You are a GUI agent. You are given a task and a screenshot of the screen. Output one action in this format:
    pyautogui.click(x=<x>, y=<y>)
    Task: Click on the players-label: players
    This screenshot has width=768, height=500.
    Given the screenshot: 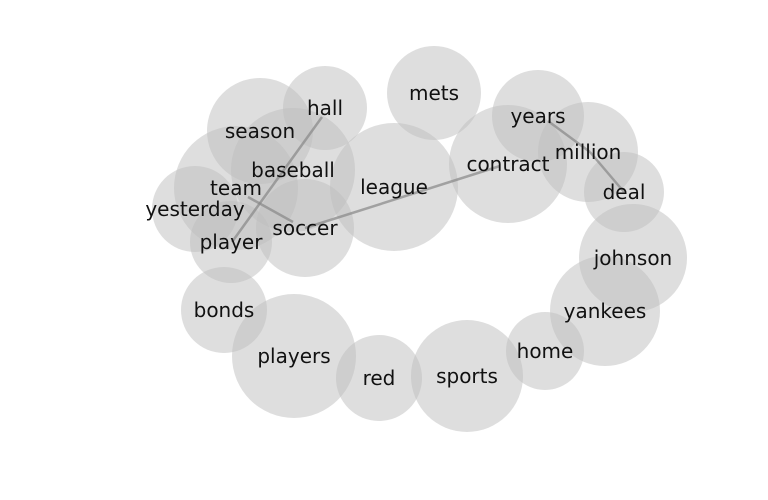 What is the action you would take?
    pyautogui.click(x=293, y=356)
    